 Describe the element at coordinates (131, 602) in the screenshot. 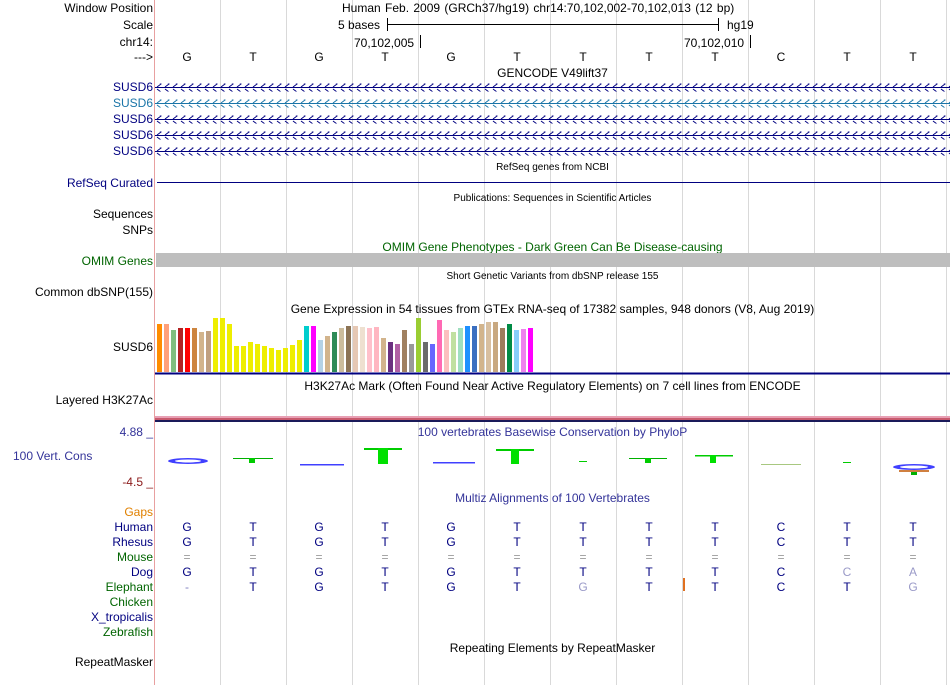

I see `species-label-chicken: Chicken` at that location.